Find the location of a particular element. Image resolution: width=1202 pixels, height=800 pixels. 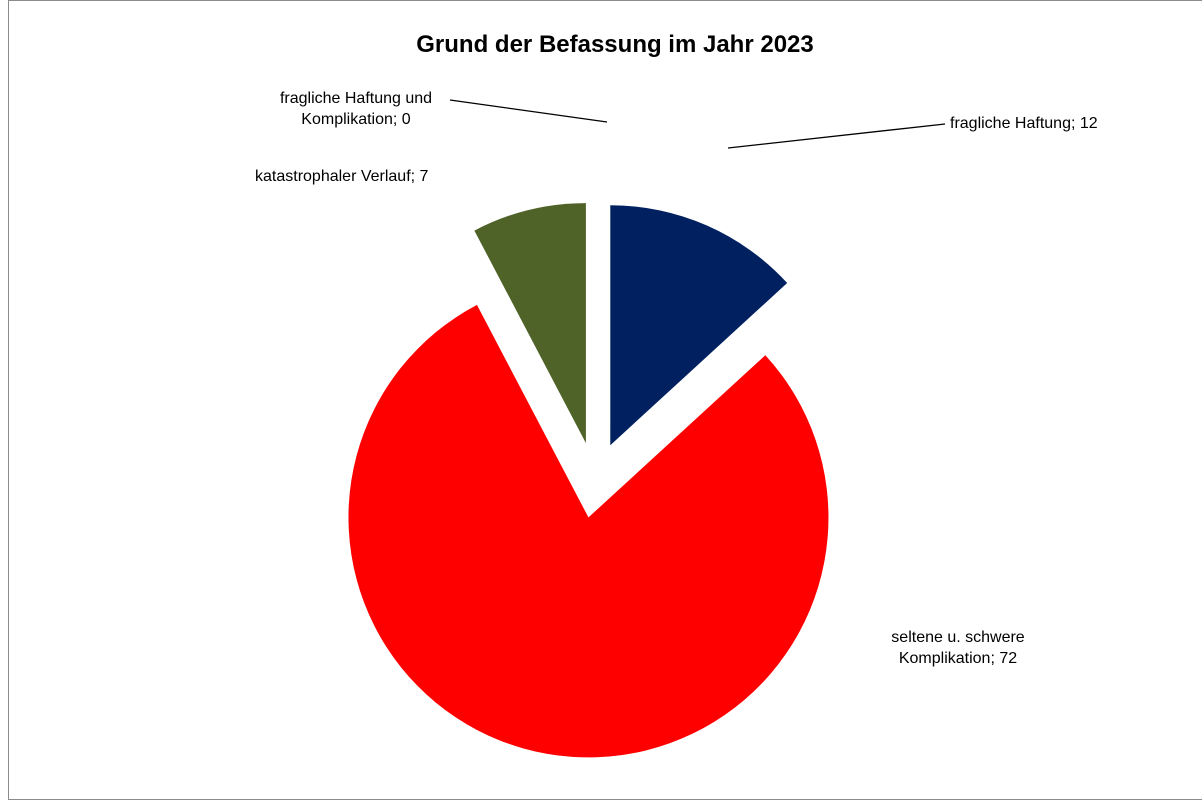

chart-title: Grund der Befassung im Jahr 2023 is located at coordinates (614, 44).